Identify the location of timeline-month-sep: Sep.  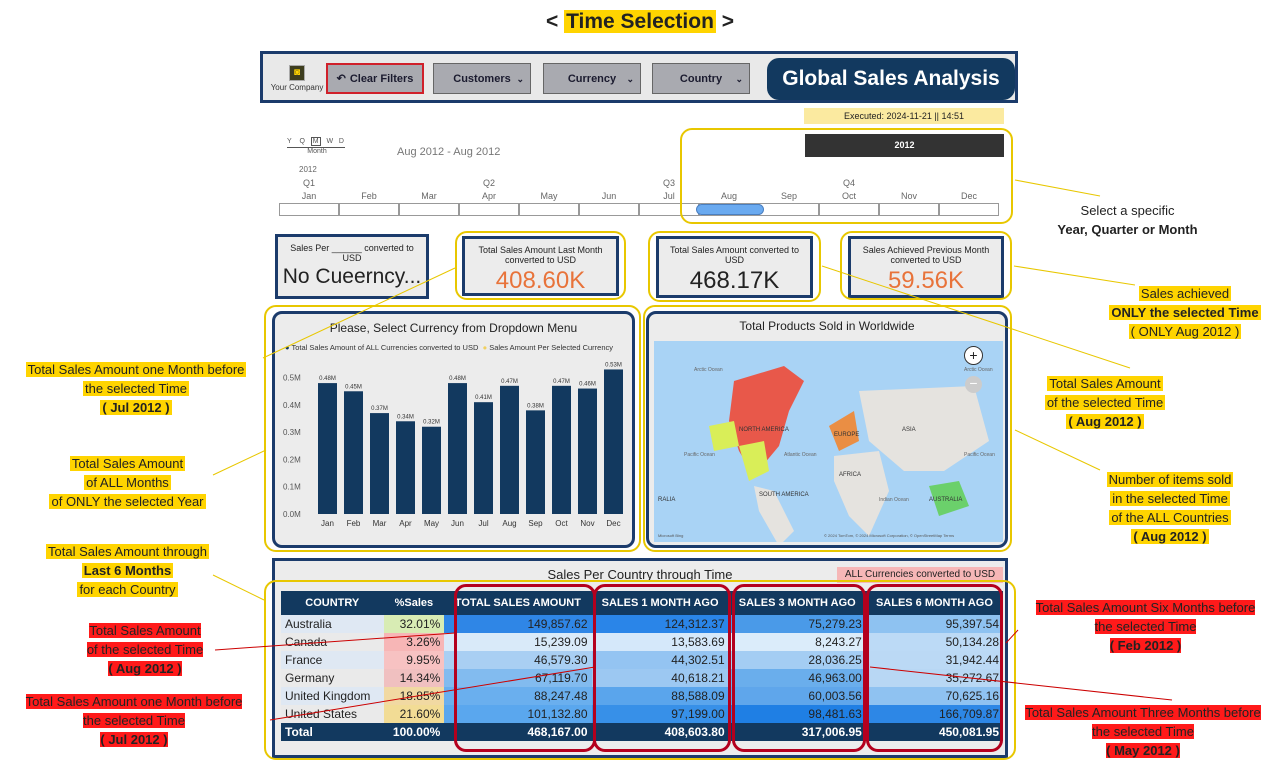
(788, 196).